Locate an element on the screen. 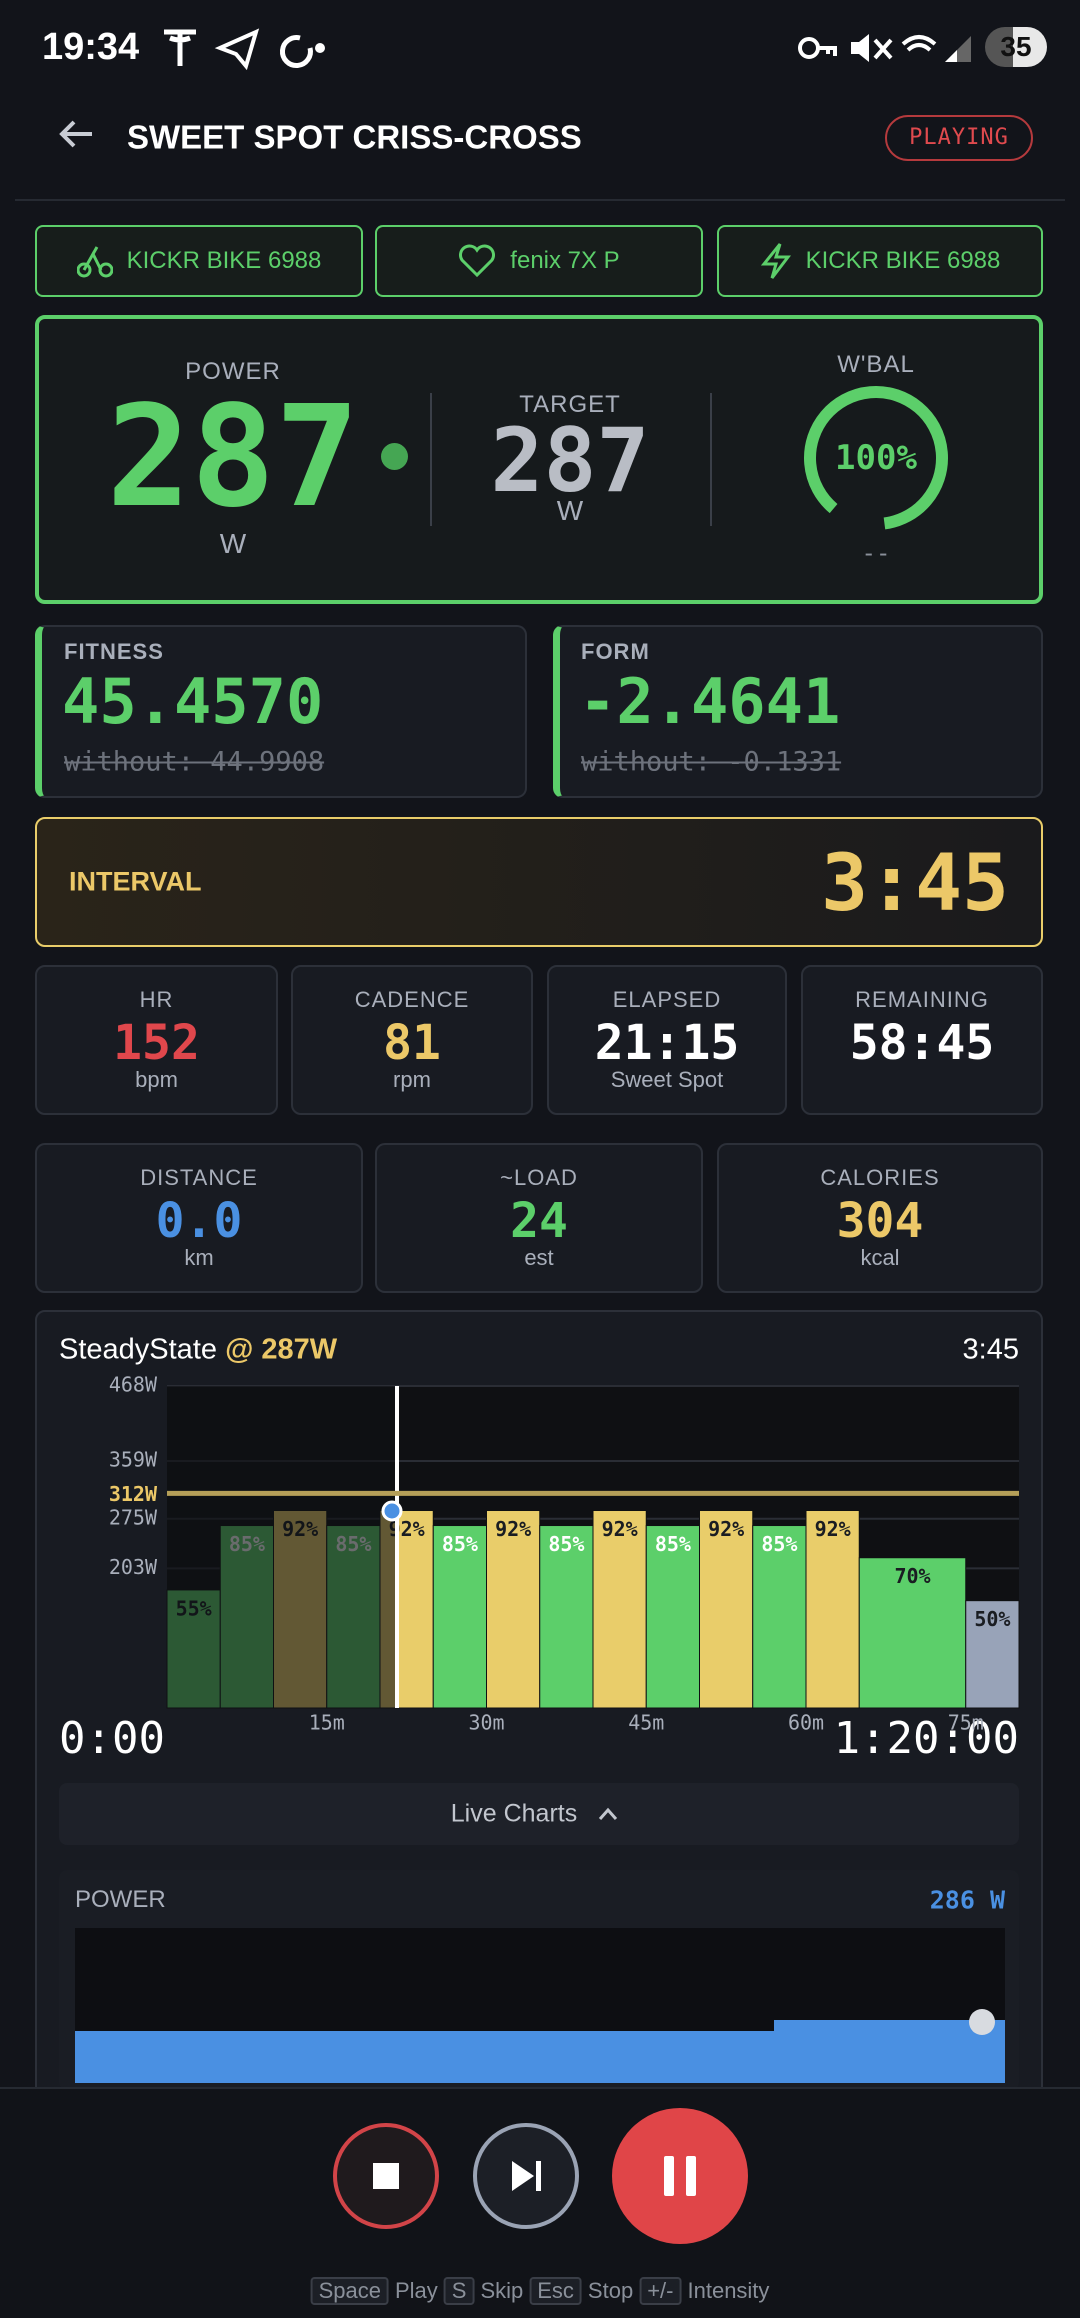  wbal-label: W'BAL is located at coordinates (876, 364).